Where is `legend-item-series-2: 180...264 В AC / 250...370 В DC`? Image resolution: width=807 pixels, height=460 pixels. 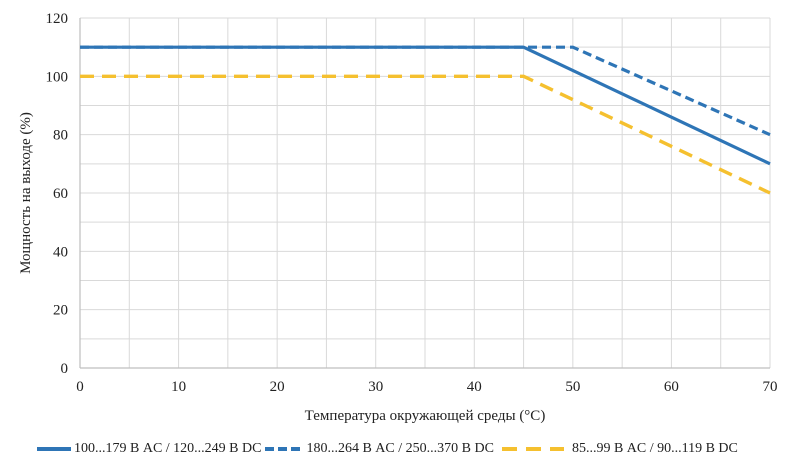 legend-item-series-2: 180...264 В AC / 250...370 В DC is located at coordinates (379, 449).